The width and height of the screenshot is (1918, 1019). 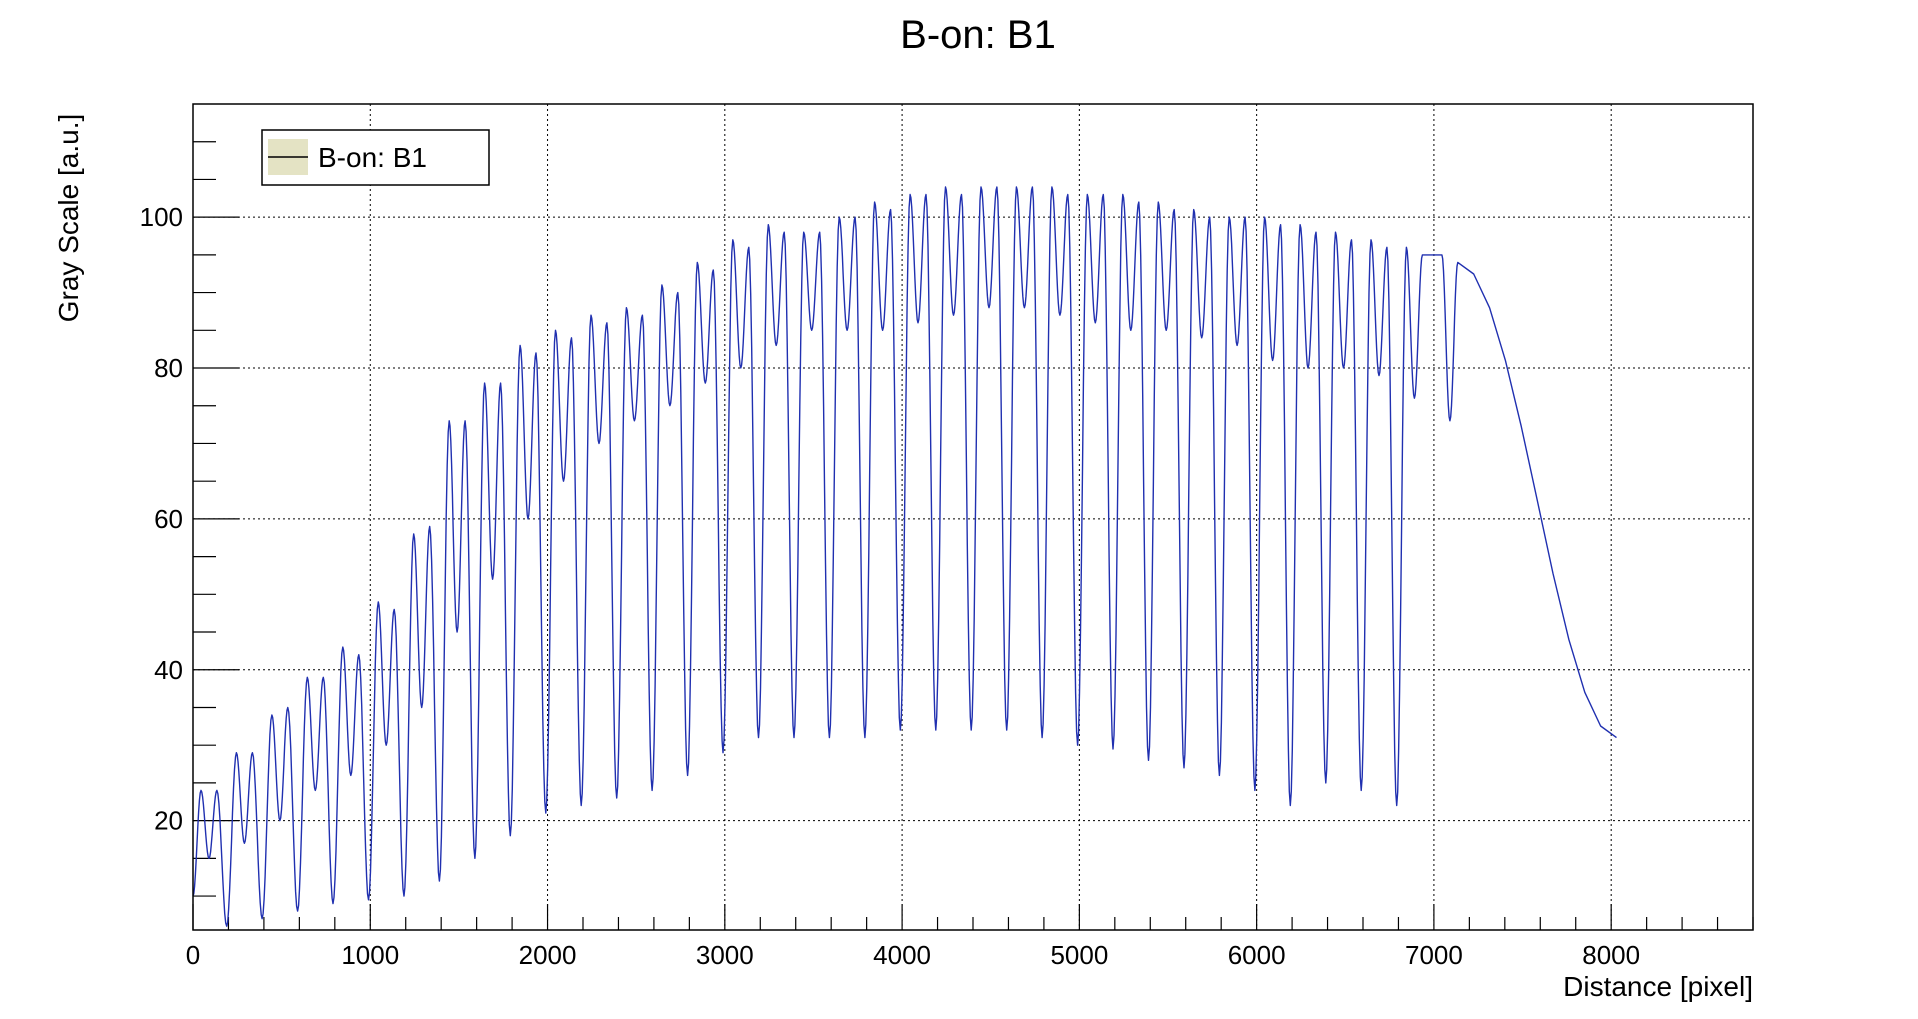 I want to click on x-tick-label: 7000, so click(x=1434, y=955).